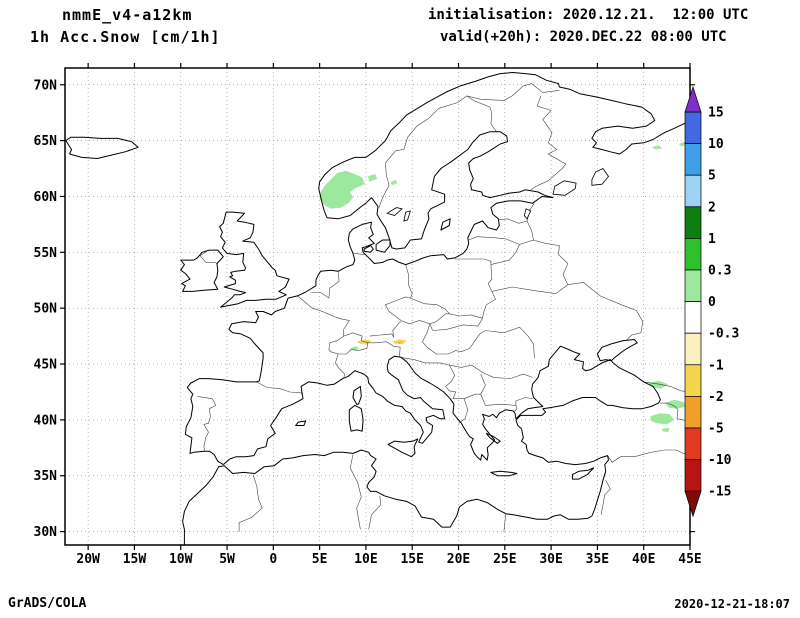  I want to click on coastline-mallorca, so click(301, 423).